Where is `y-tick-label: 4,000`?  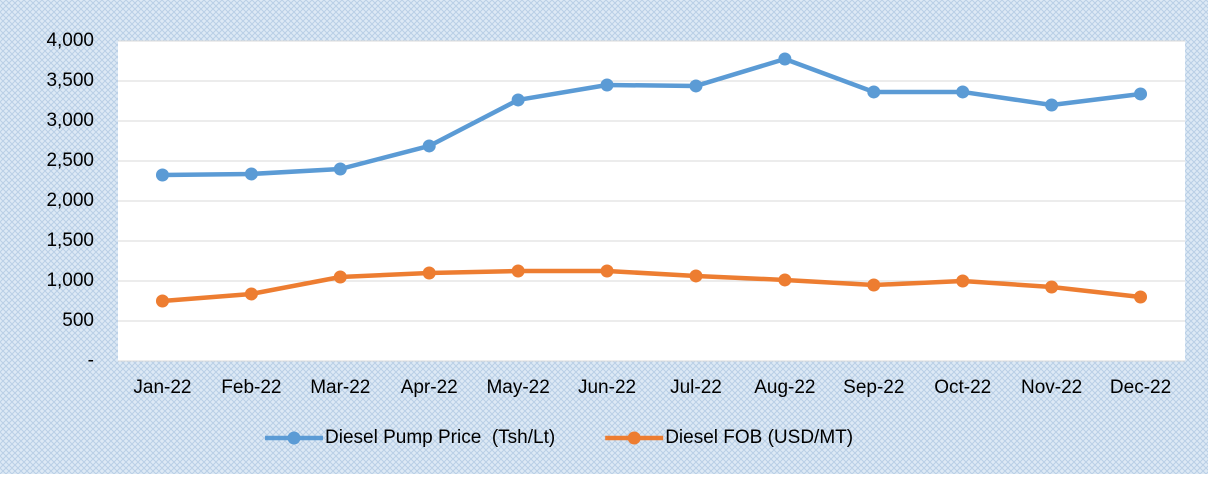 y-tick-label: 4,000 is located at coordinates (70, 40).